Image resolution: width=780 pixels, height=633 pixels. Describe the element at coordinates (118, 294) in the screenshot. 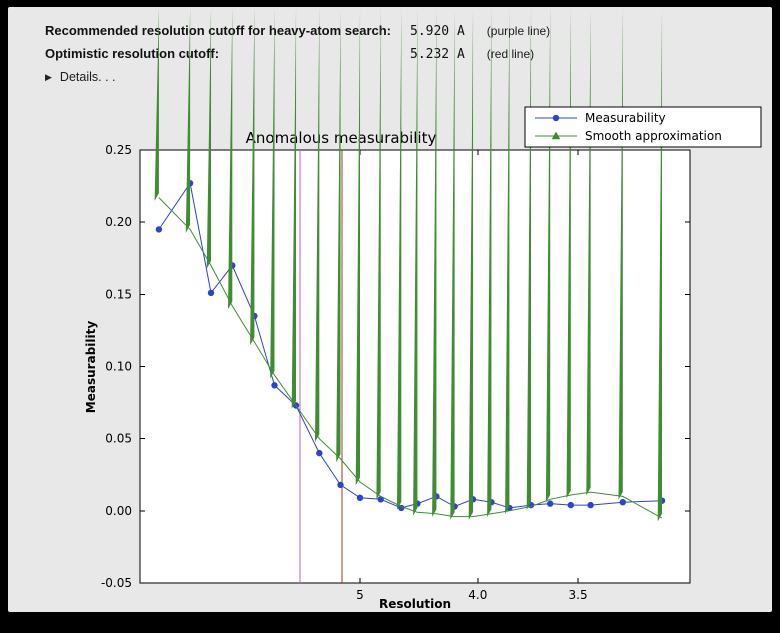

I see `svg-text: 0.15` at that location.